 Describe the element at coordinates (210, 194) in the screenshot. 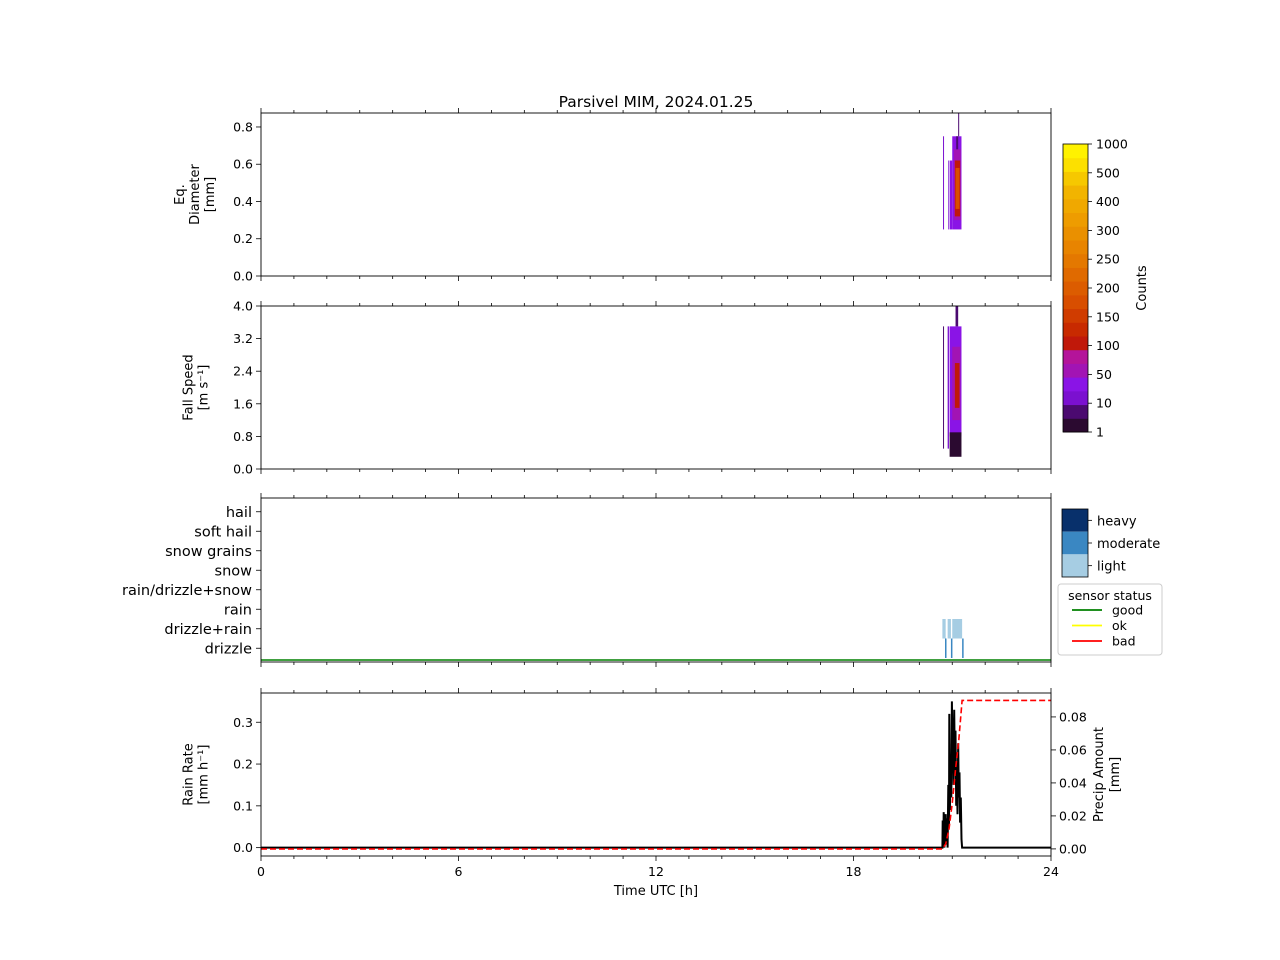

I see `y-axis-label: [mm]` at that location.